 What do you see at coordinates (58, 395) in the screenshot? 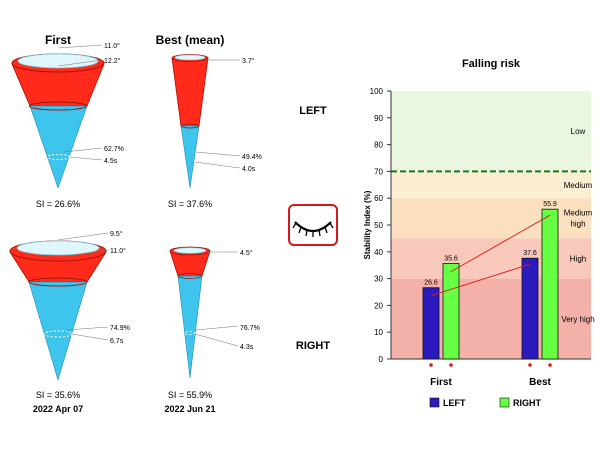
I see `si-first-right: SI = 35.6%` at bounding box center [58, 395].